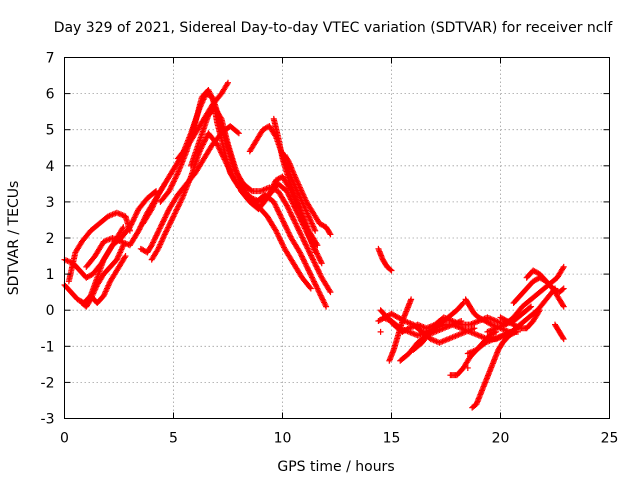 Image resolution: width=640 pixels, height=480 pixels. Describe the element at coordinates (64, 439) in the screenshot. I see `x-tick-label: 0` at that location.